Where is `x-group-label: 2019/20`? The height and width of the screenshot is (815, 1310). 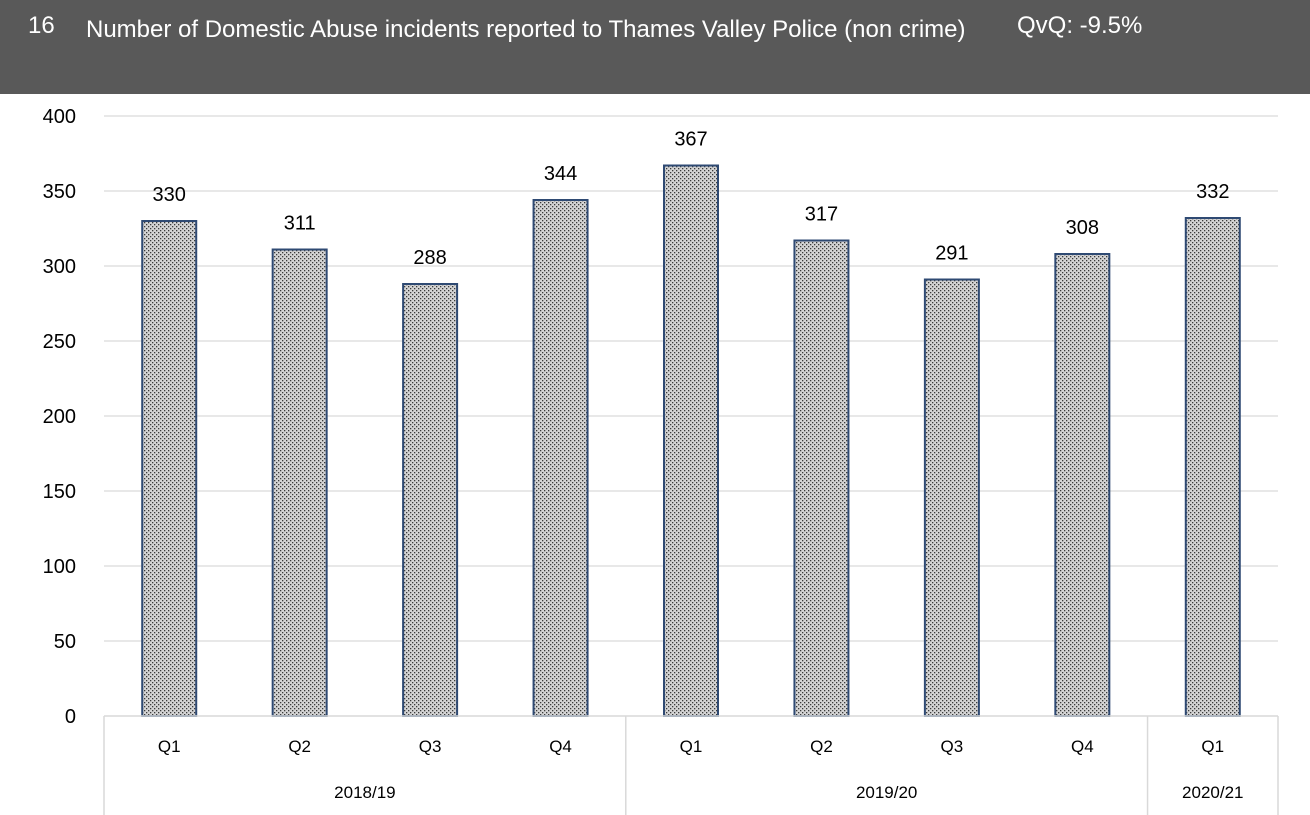 x-group-label: 2019/20 is located at coordinates (886, 792).